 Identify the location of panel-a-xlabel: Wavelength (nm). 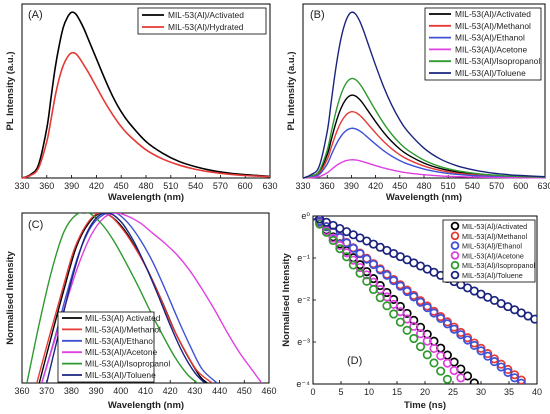
(146, 197).